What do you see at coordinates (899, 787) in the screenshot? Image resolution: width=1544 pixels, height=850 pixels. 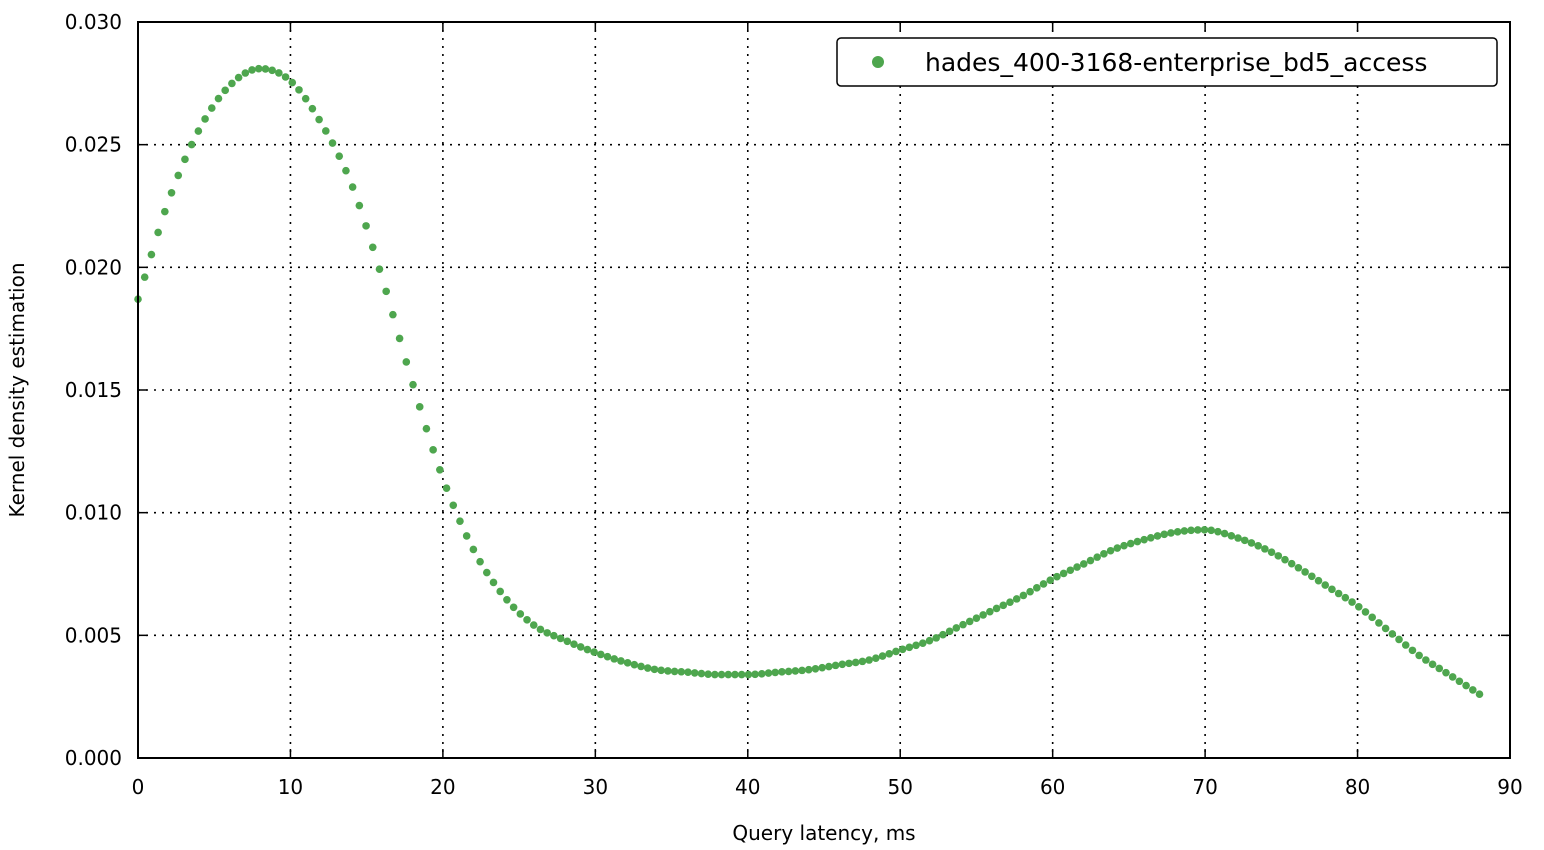 I see `x-tick-label: 50` at bounding box center [899, 787].